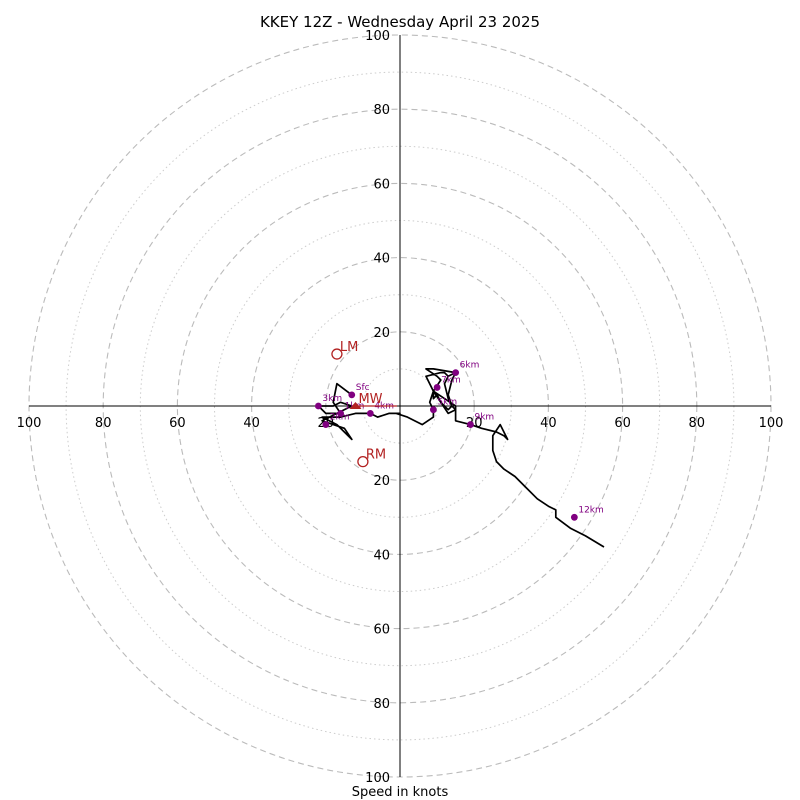 This screenshot has height=800, width=800. Describe the element at coordinates (400, 22) in the screenshot. I see `chart-title: KKEY 12Z - Wednesday April 23 2025` at that location.